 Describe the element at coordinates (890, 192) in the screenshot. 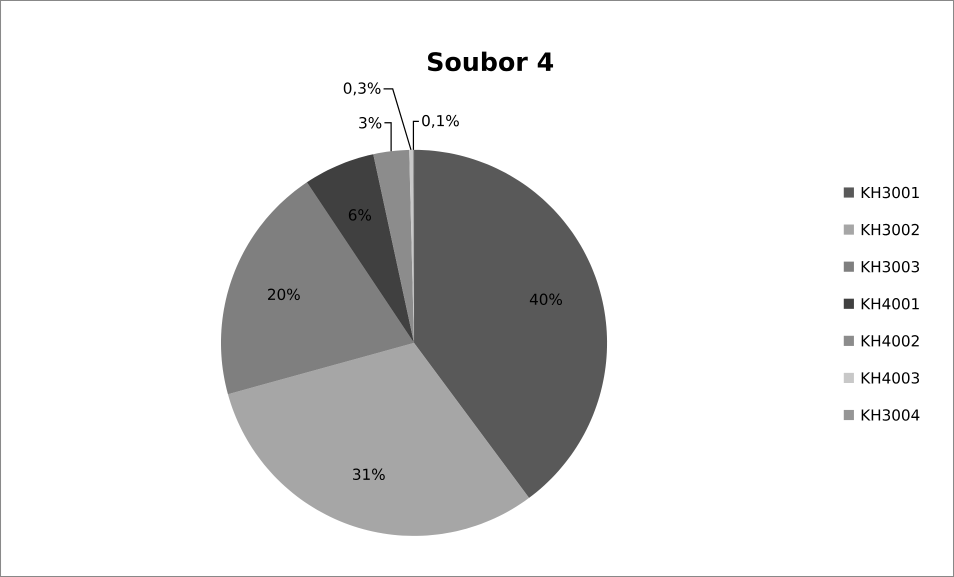

I see `legend-label: KH3001` at that location.